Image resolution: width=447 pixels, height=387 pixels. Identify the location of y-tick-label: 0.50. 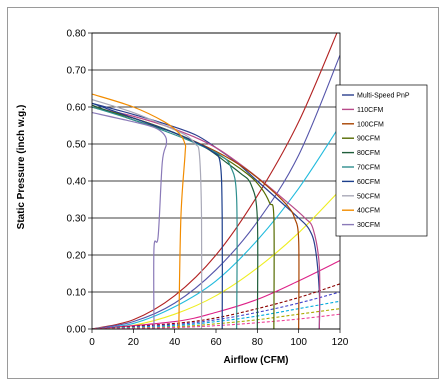
(77, 145).